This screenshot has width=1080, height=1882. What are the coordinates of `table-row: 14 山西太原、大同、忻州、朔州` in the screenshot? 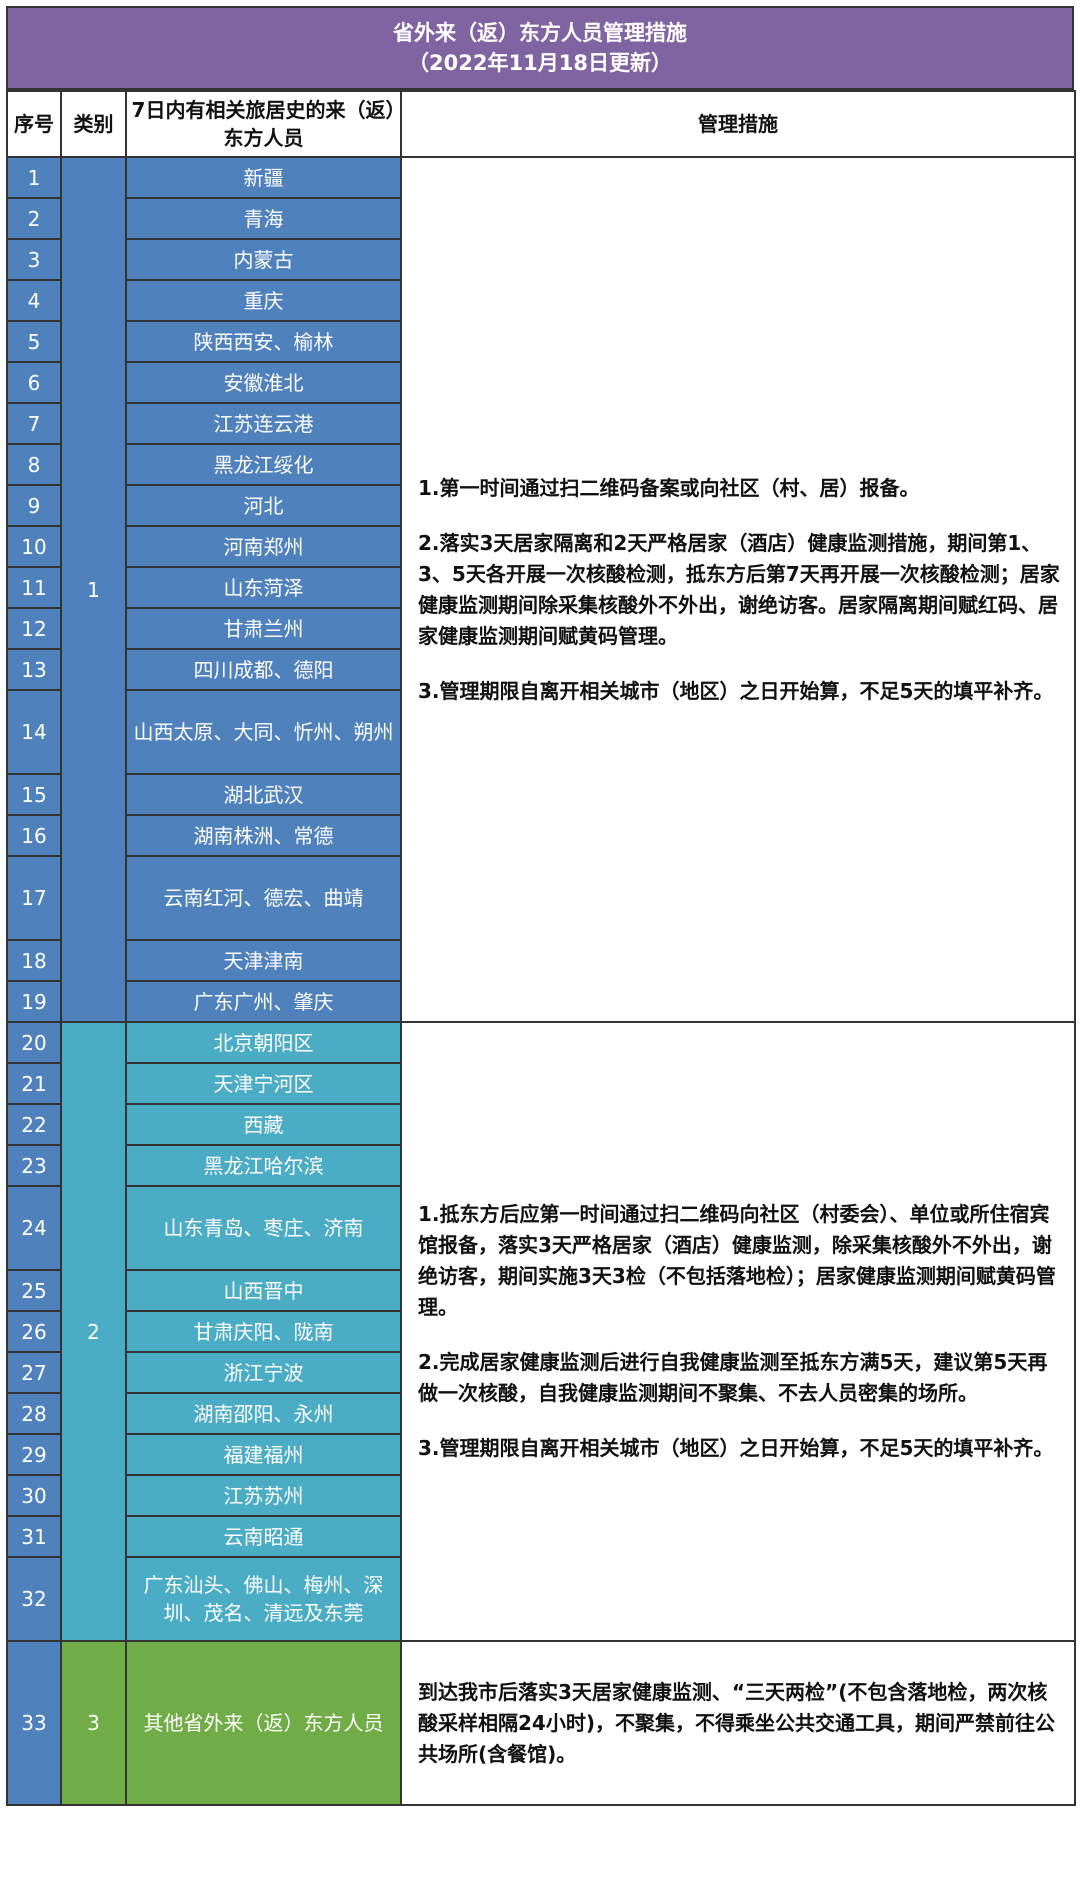 It's located at (540, 732).